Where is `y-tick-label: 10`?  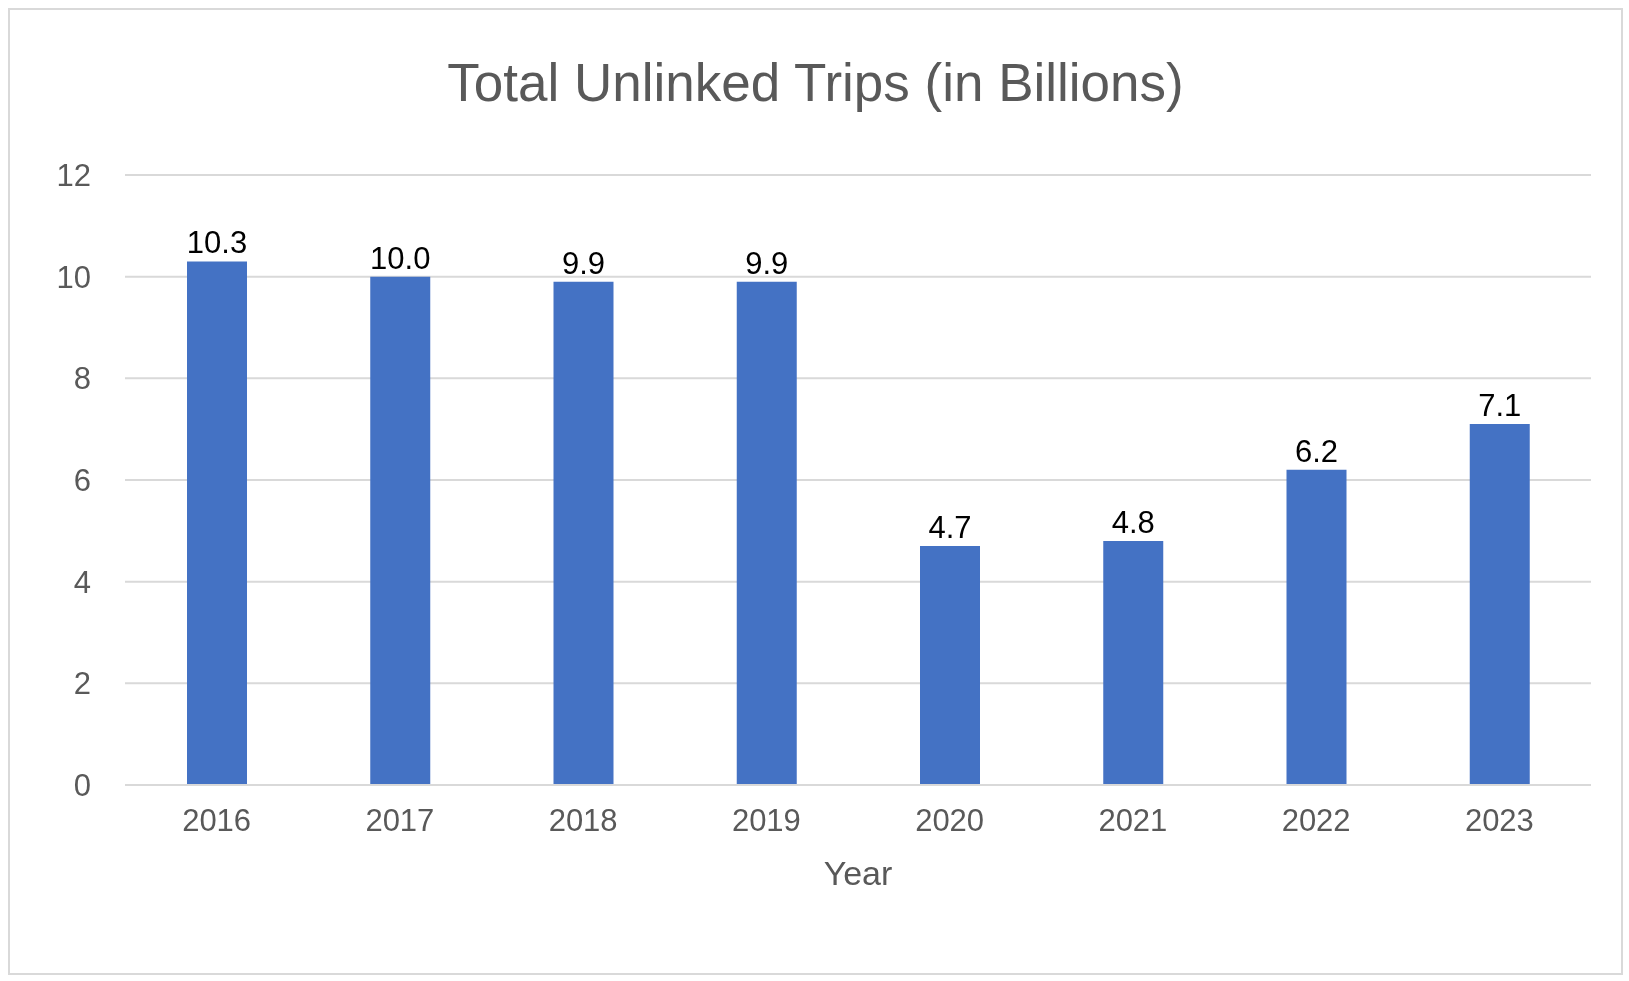
y-tick-label: 10 is located at coordinates (73, 277).